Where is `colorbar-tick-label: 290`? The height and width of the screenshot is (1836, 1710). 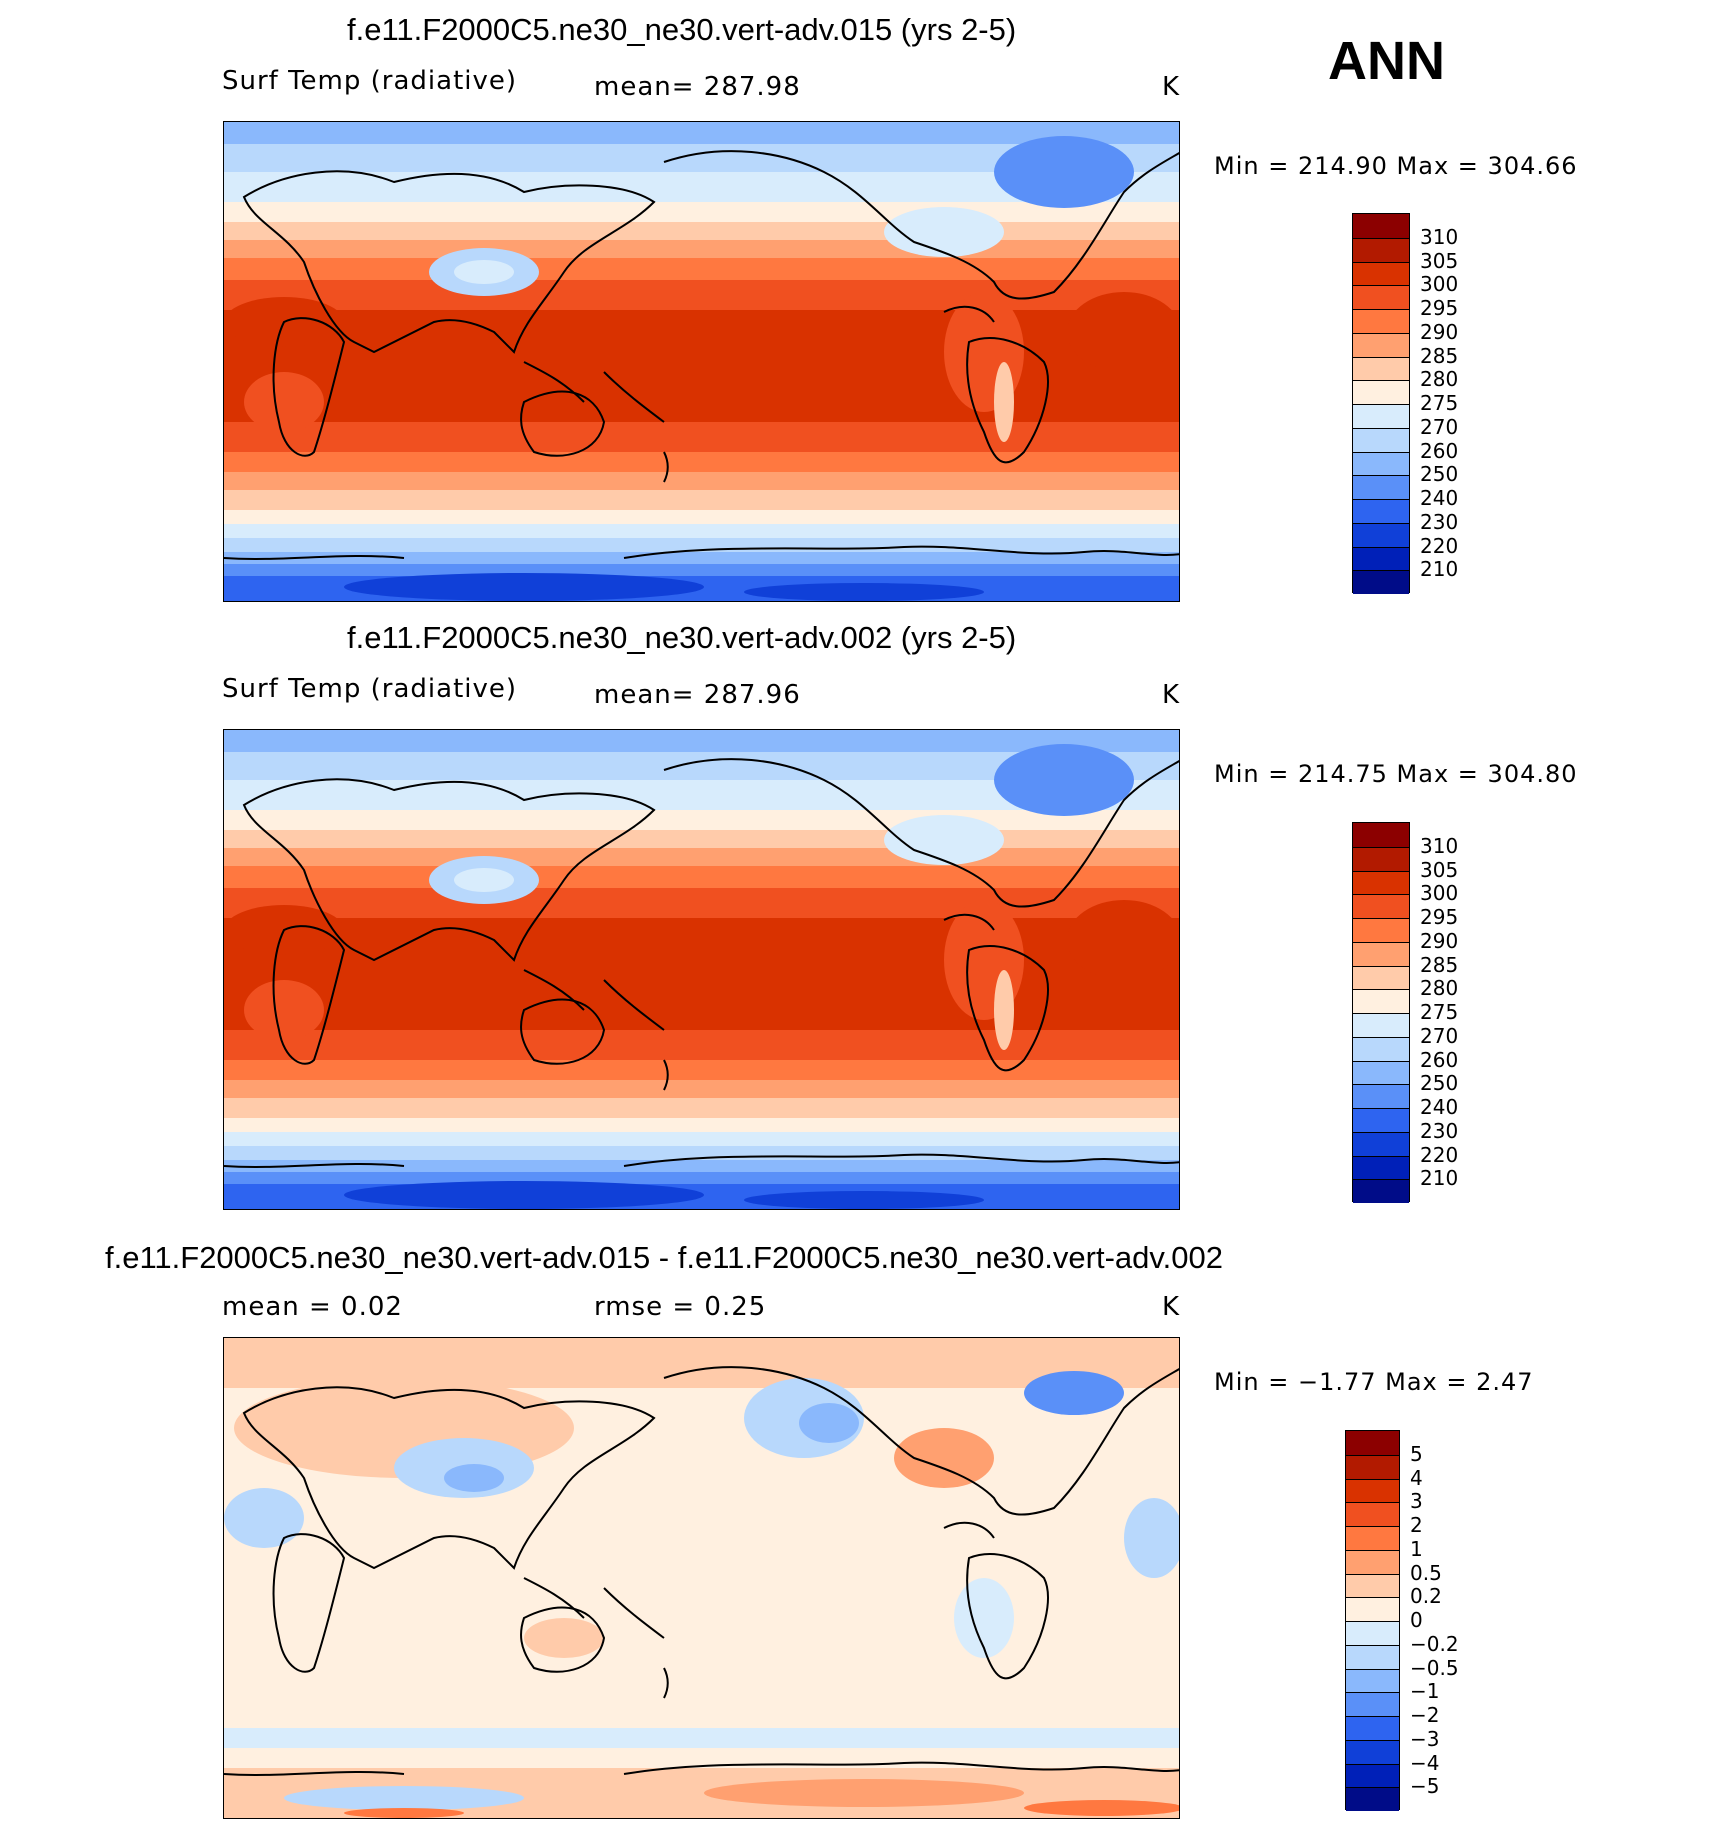
colorbar-tick-label: 290 is located at coordinates (1439, 940).